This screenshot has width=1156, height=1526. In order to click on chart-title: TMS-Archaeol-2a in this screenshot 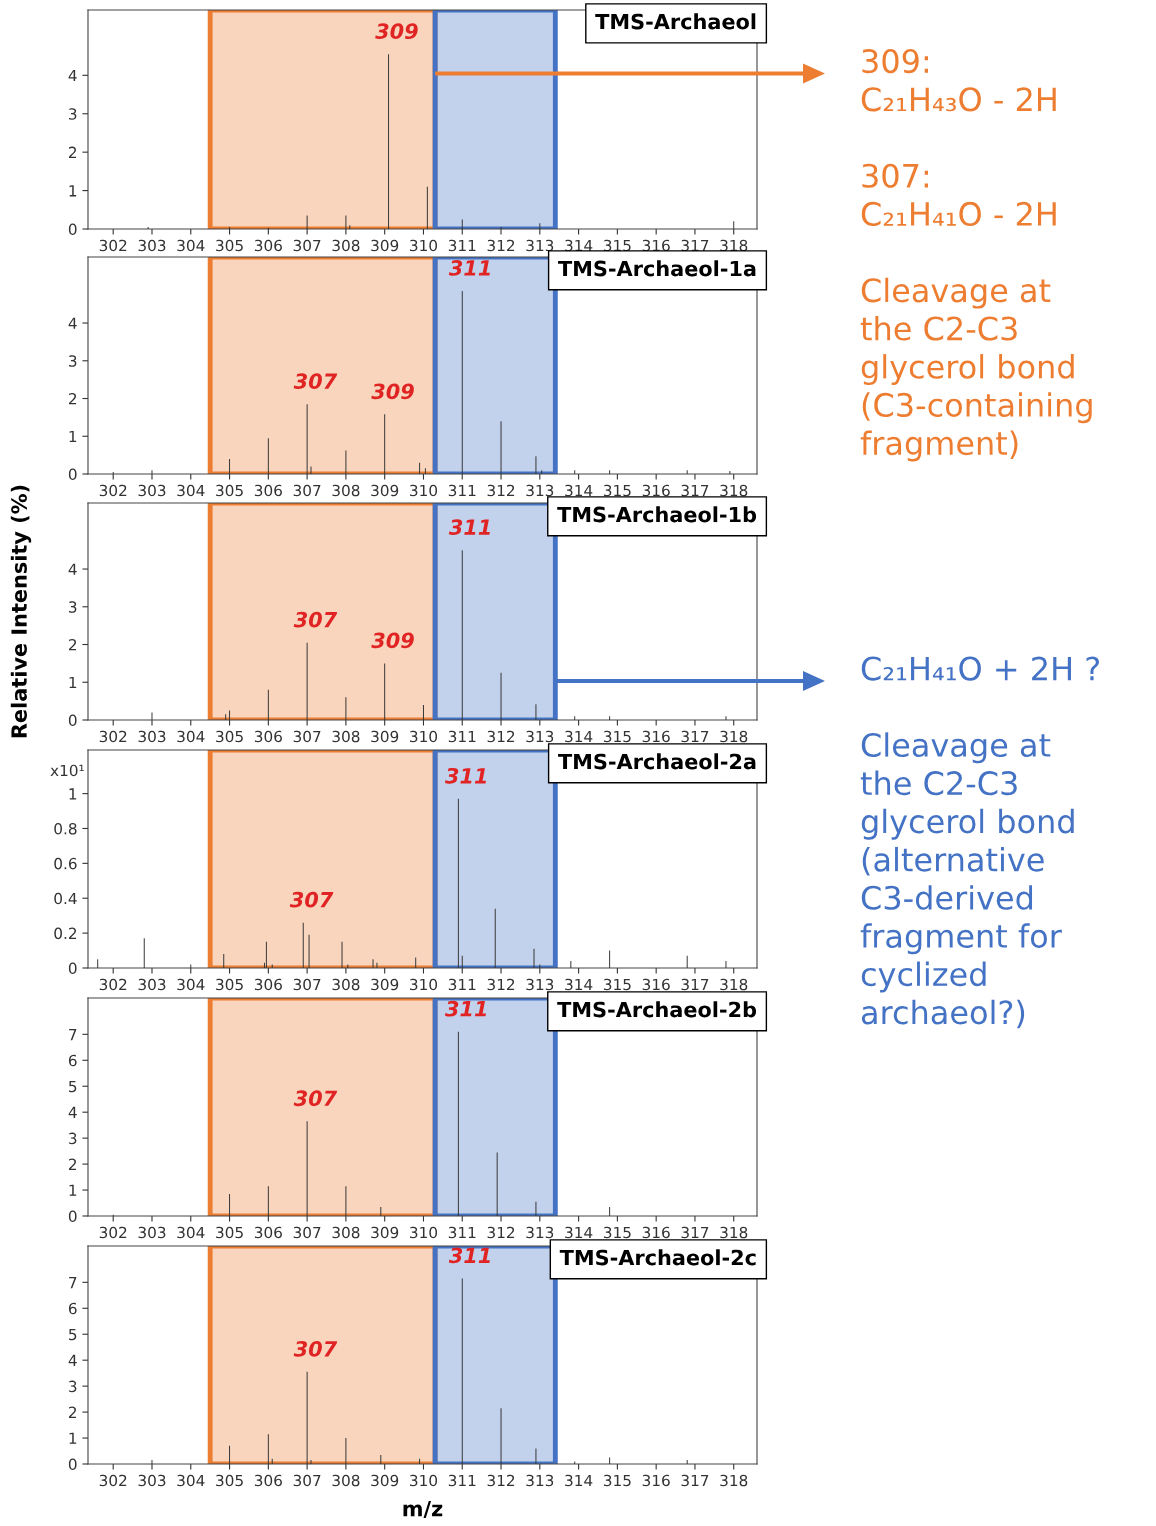, I will do `click(657, 761)`.